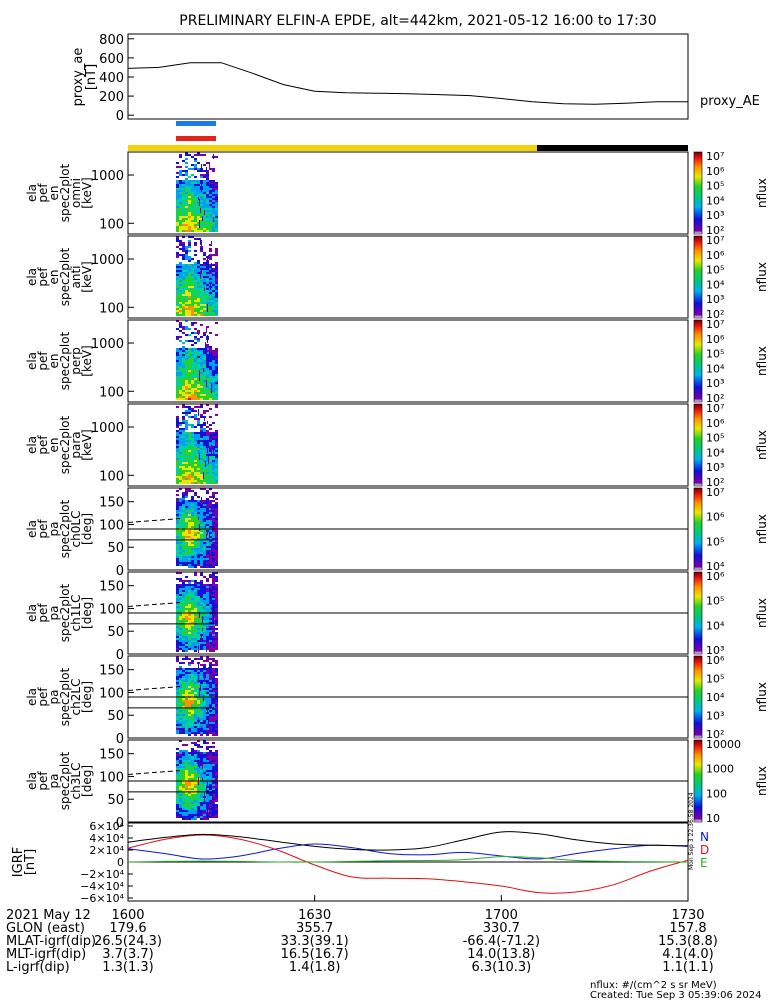  I want to click on time-tick-label: 1630, so click(314, 915).